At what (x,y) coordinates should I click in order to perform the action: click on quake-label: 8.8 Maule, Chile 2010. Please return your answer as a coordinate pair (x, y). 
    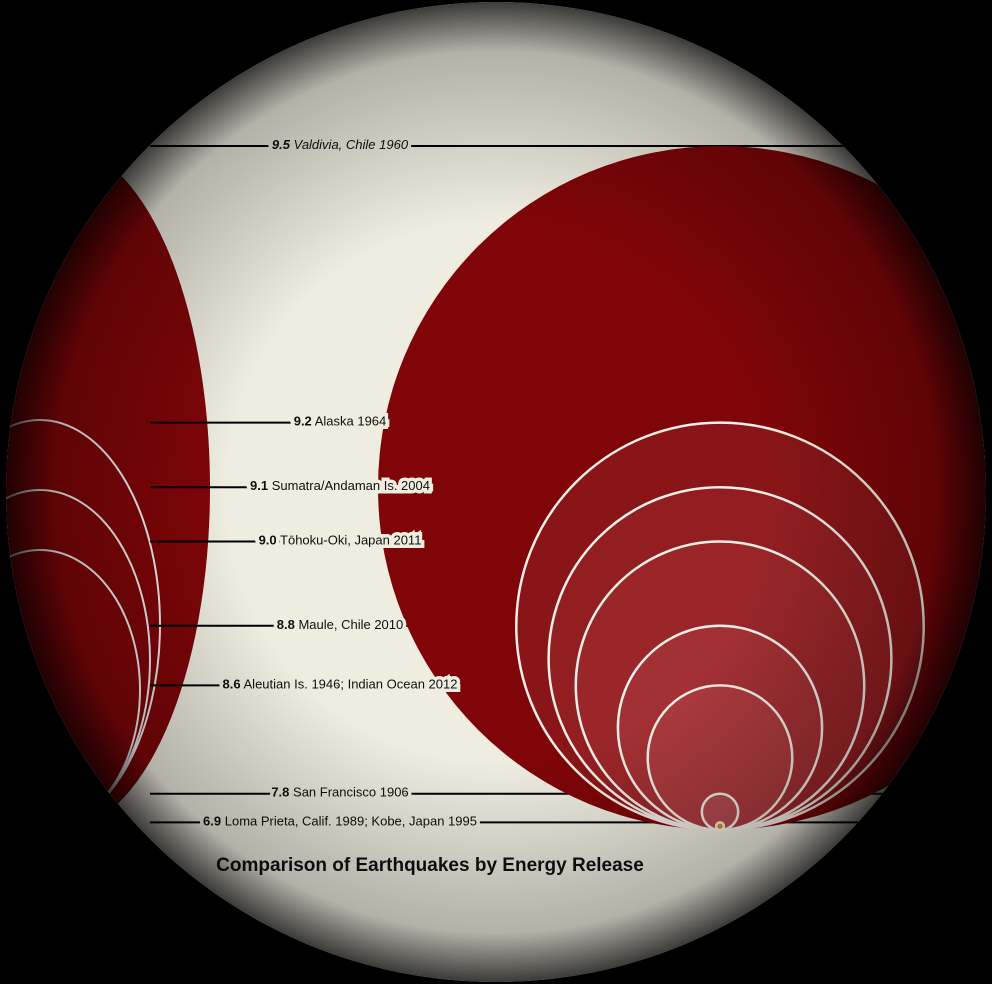
    Looking at the image, I should click on (340, 624).